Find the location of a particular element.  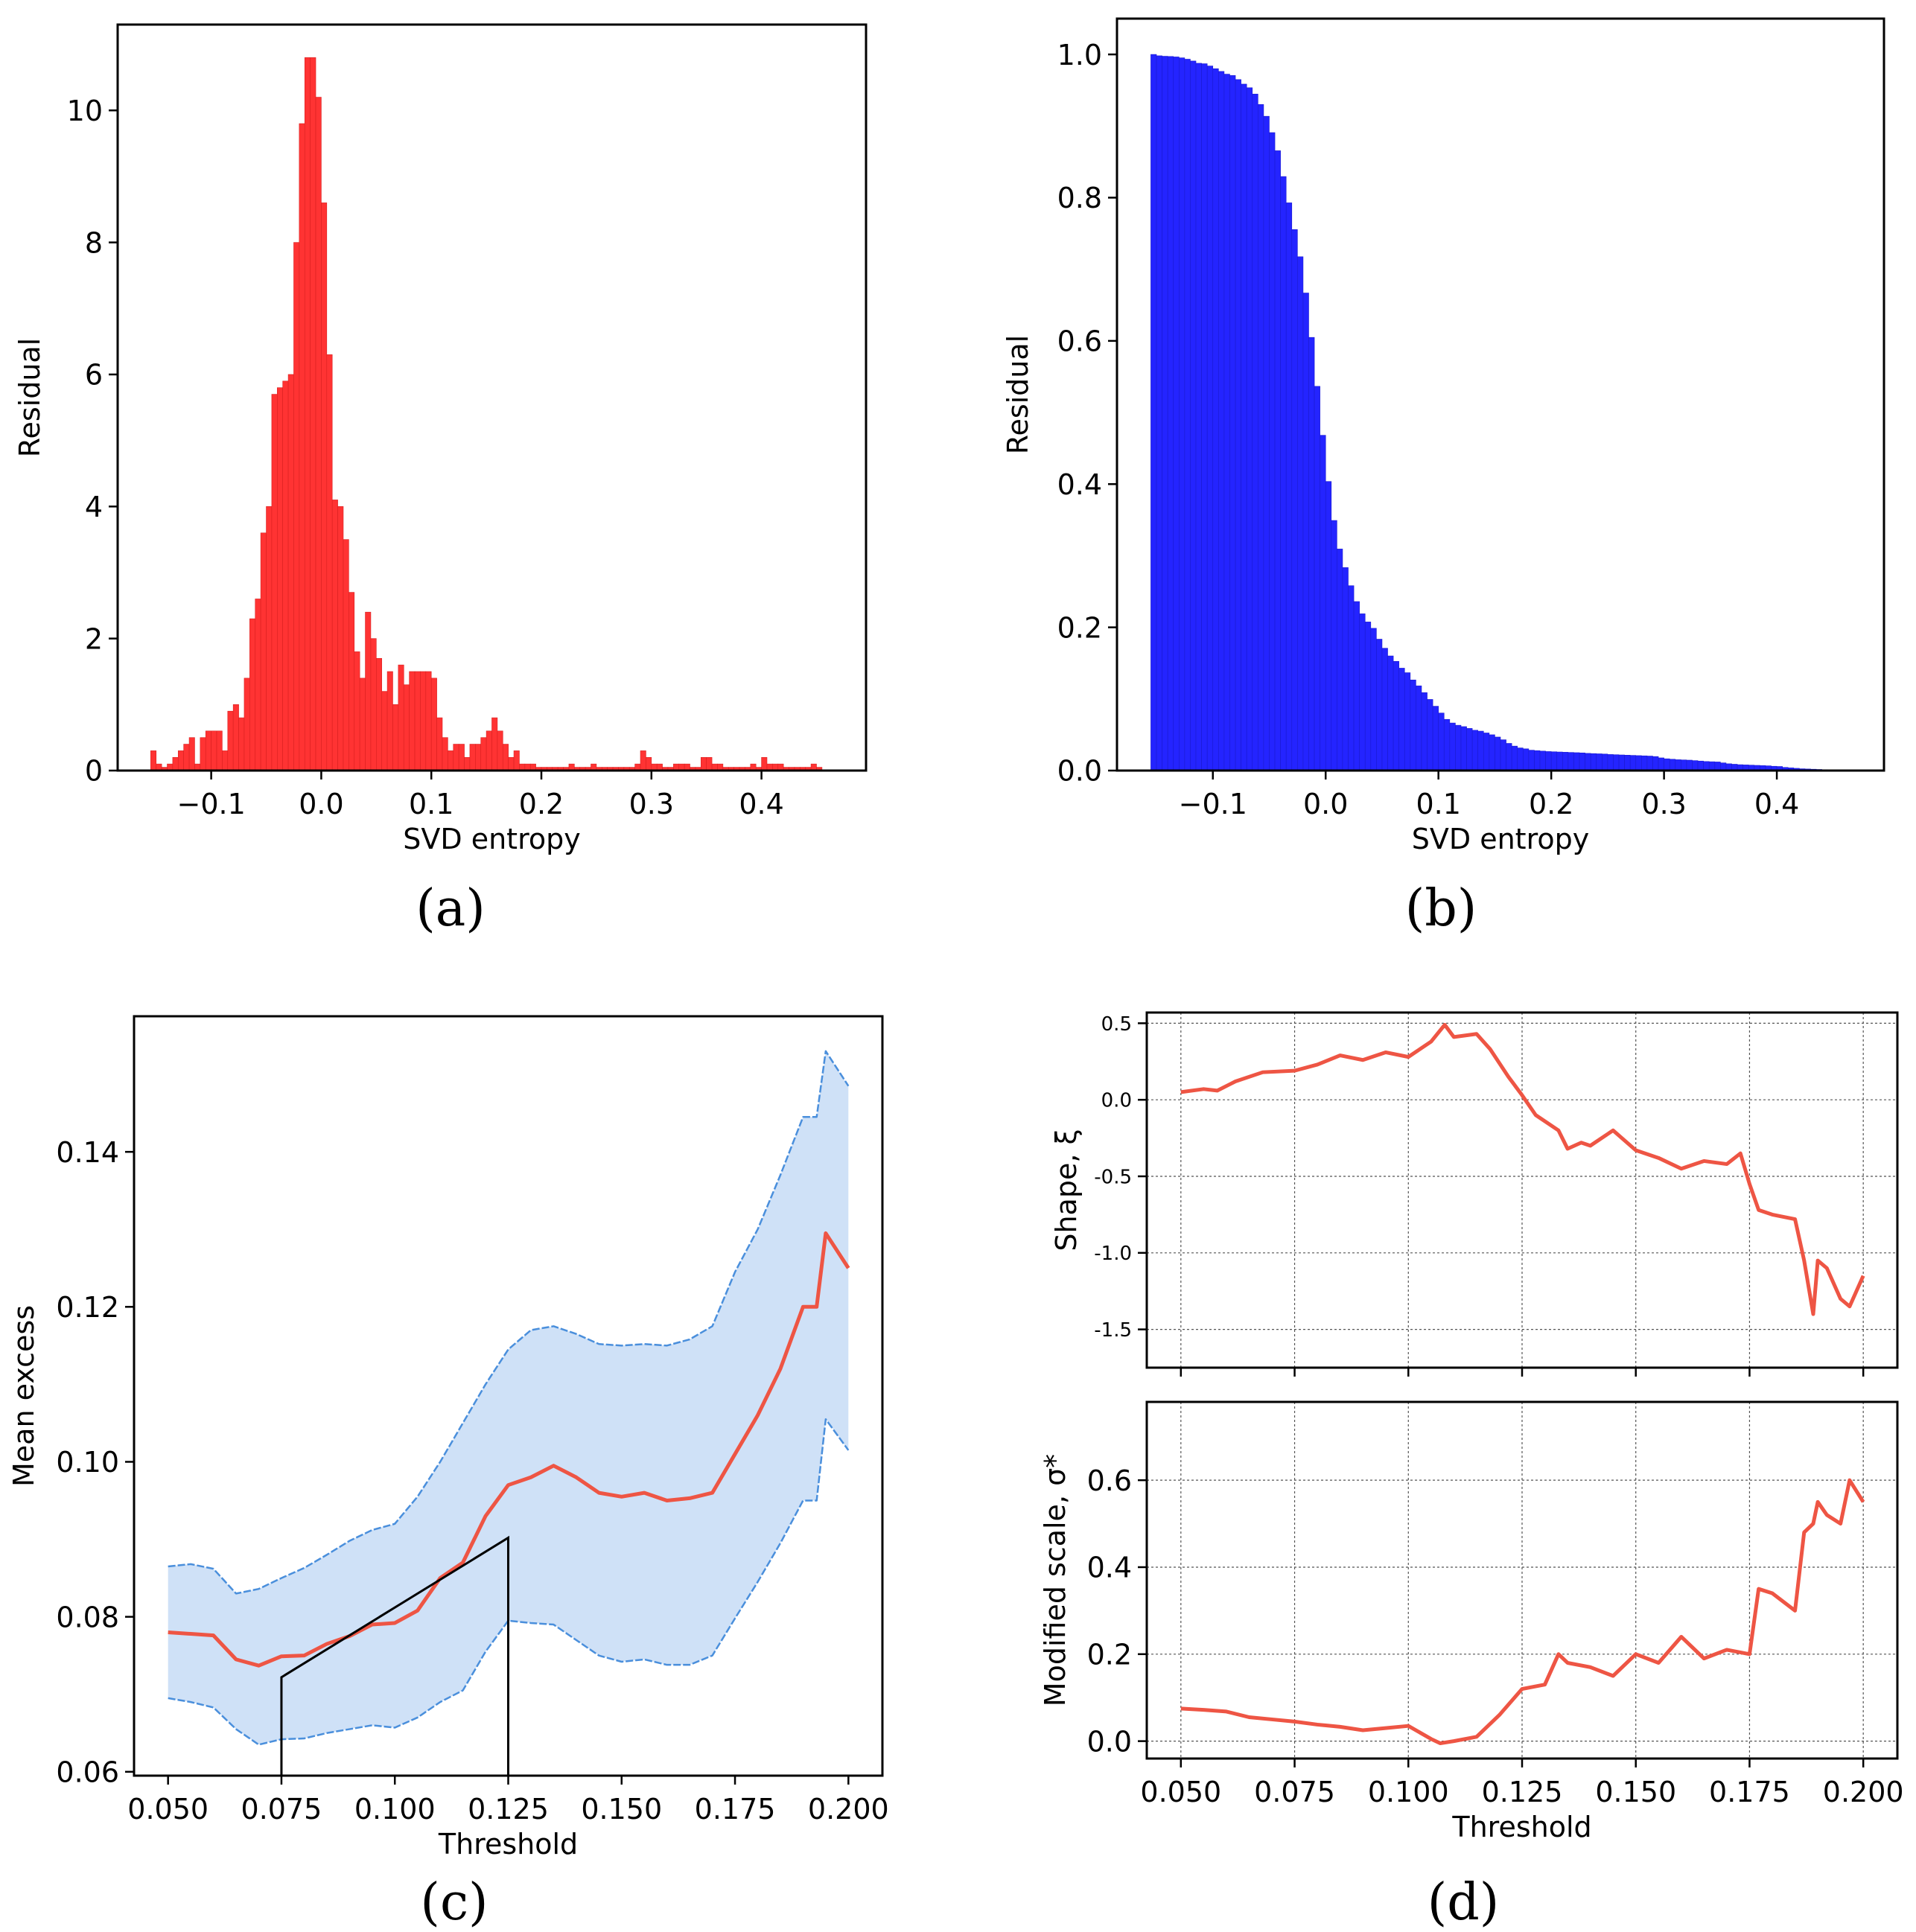

lower-bound-line is located at coordinates (509, 1582).